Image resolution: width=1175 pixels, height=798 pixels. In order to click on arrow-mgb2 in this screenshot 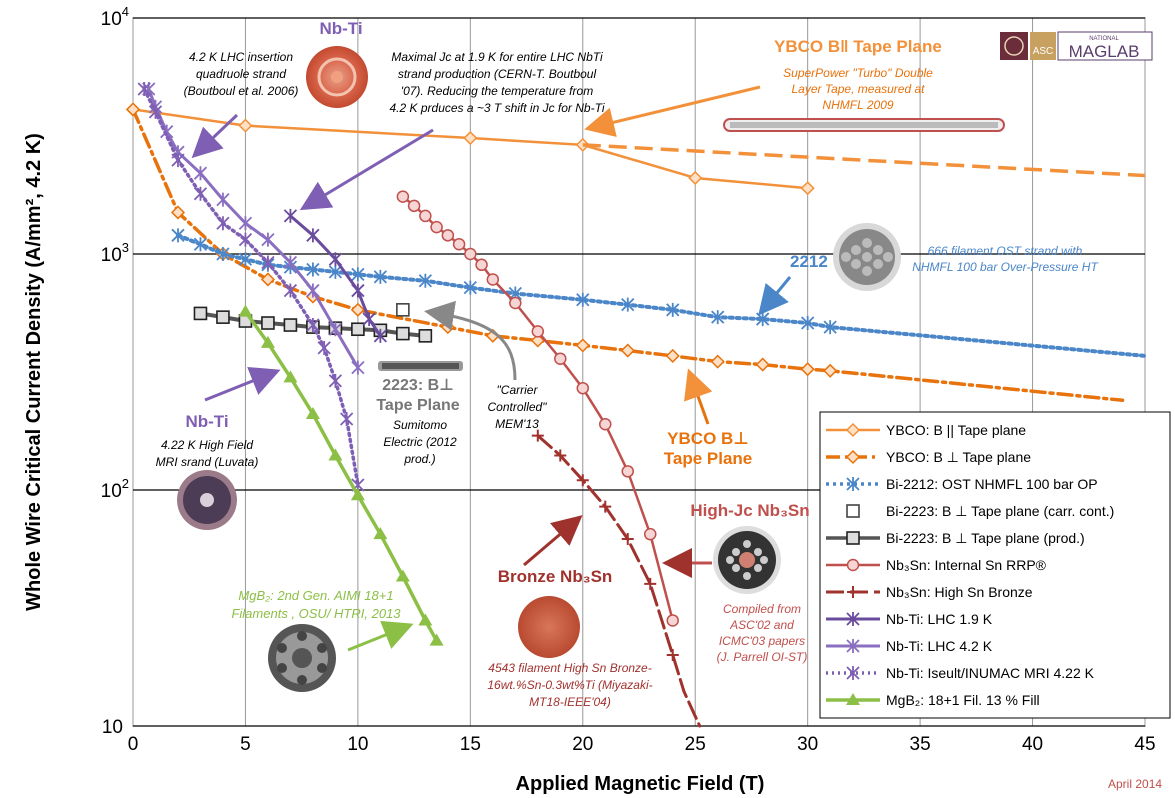, I will do `click(380, 636)`.